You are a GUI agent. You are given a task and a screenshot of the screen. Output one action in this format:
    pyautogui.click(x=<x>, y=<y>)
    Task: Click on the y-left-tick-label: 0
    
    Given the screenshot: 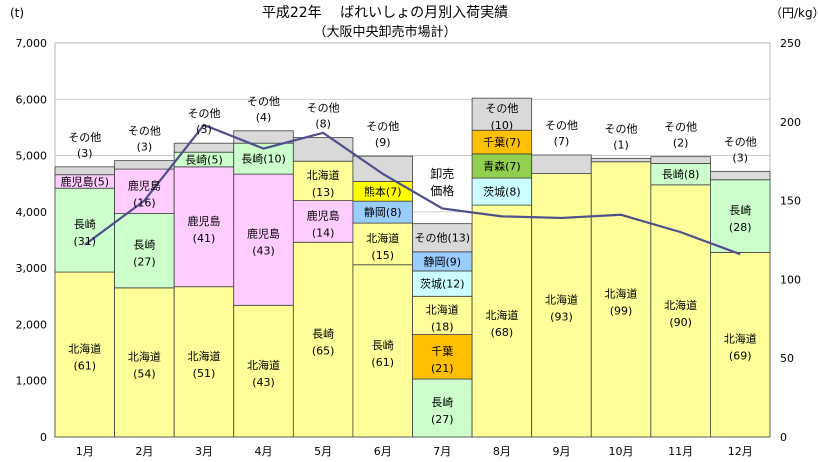 What is the action you would take?
    pyautogui.click(x=43, y=437)
    